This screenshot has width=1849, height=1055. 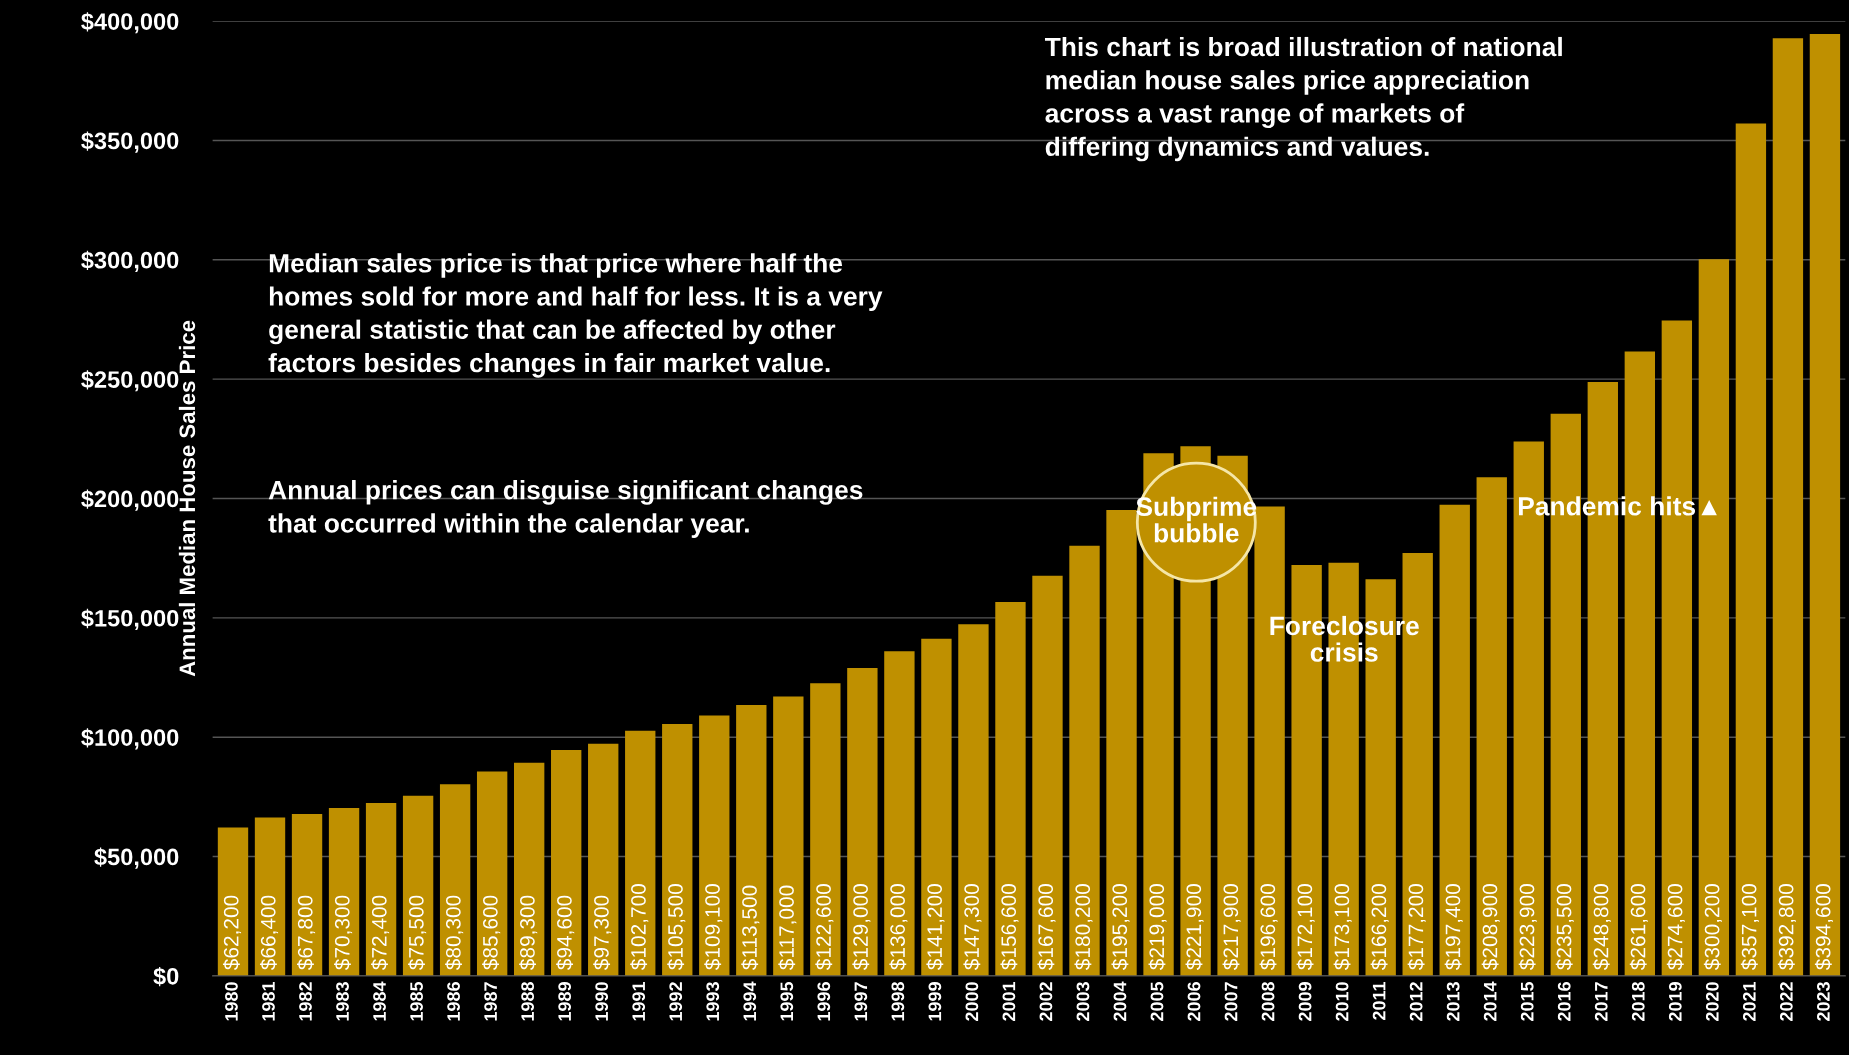 I want to click on data-label: $219,000, so click(x=1157, y=927).